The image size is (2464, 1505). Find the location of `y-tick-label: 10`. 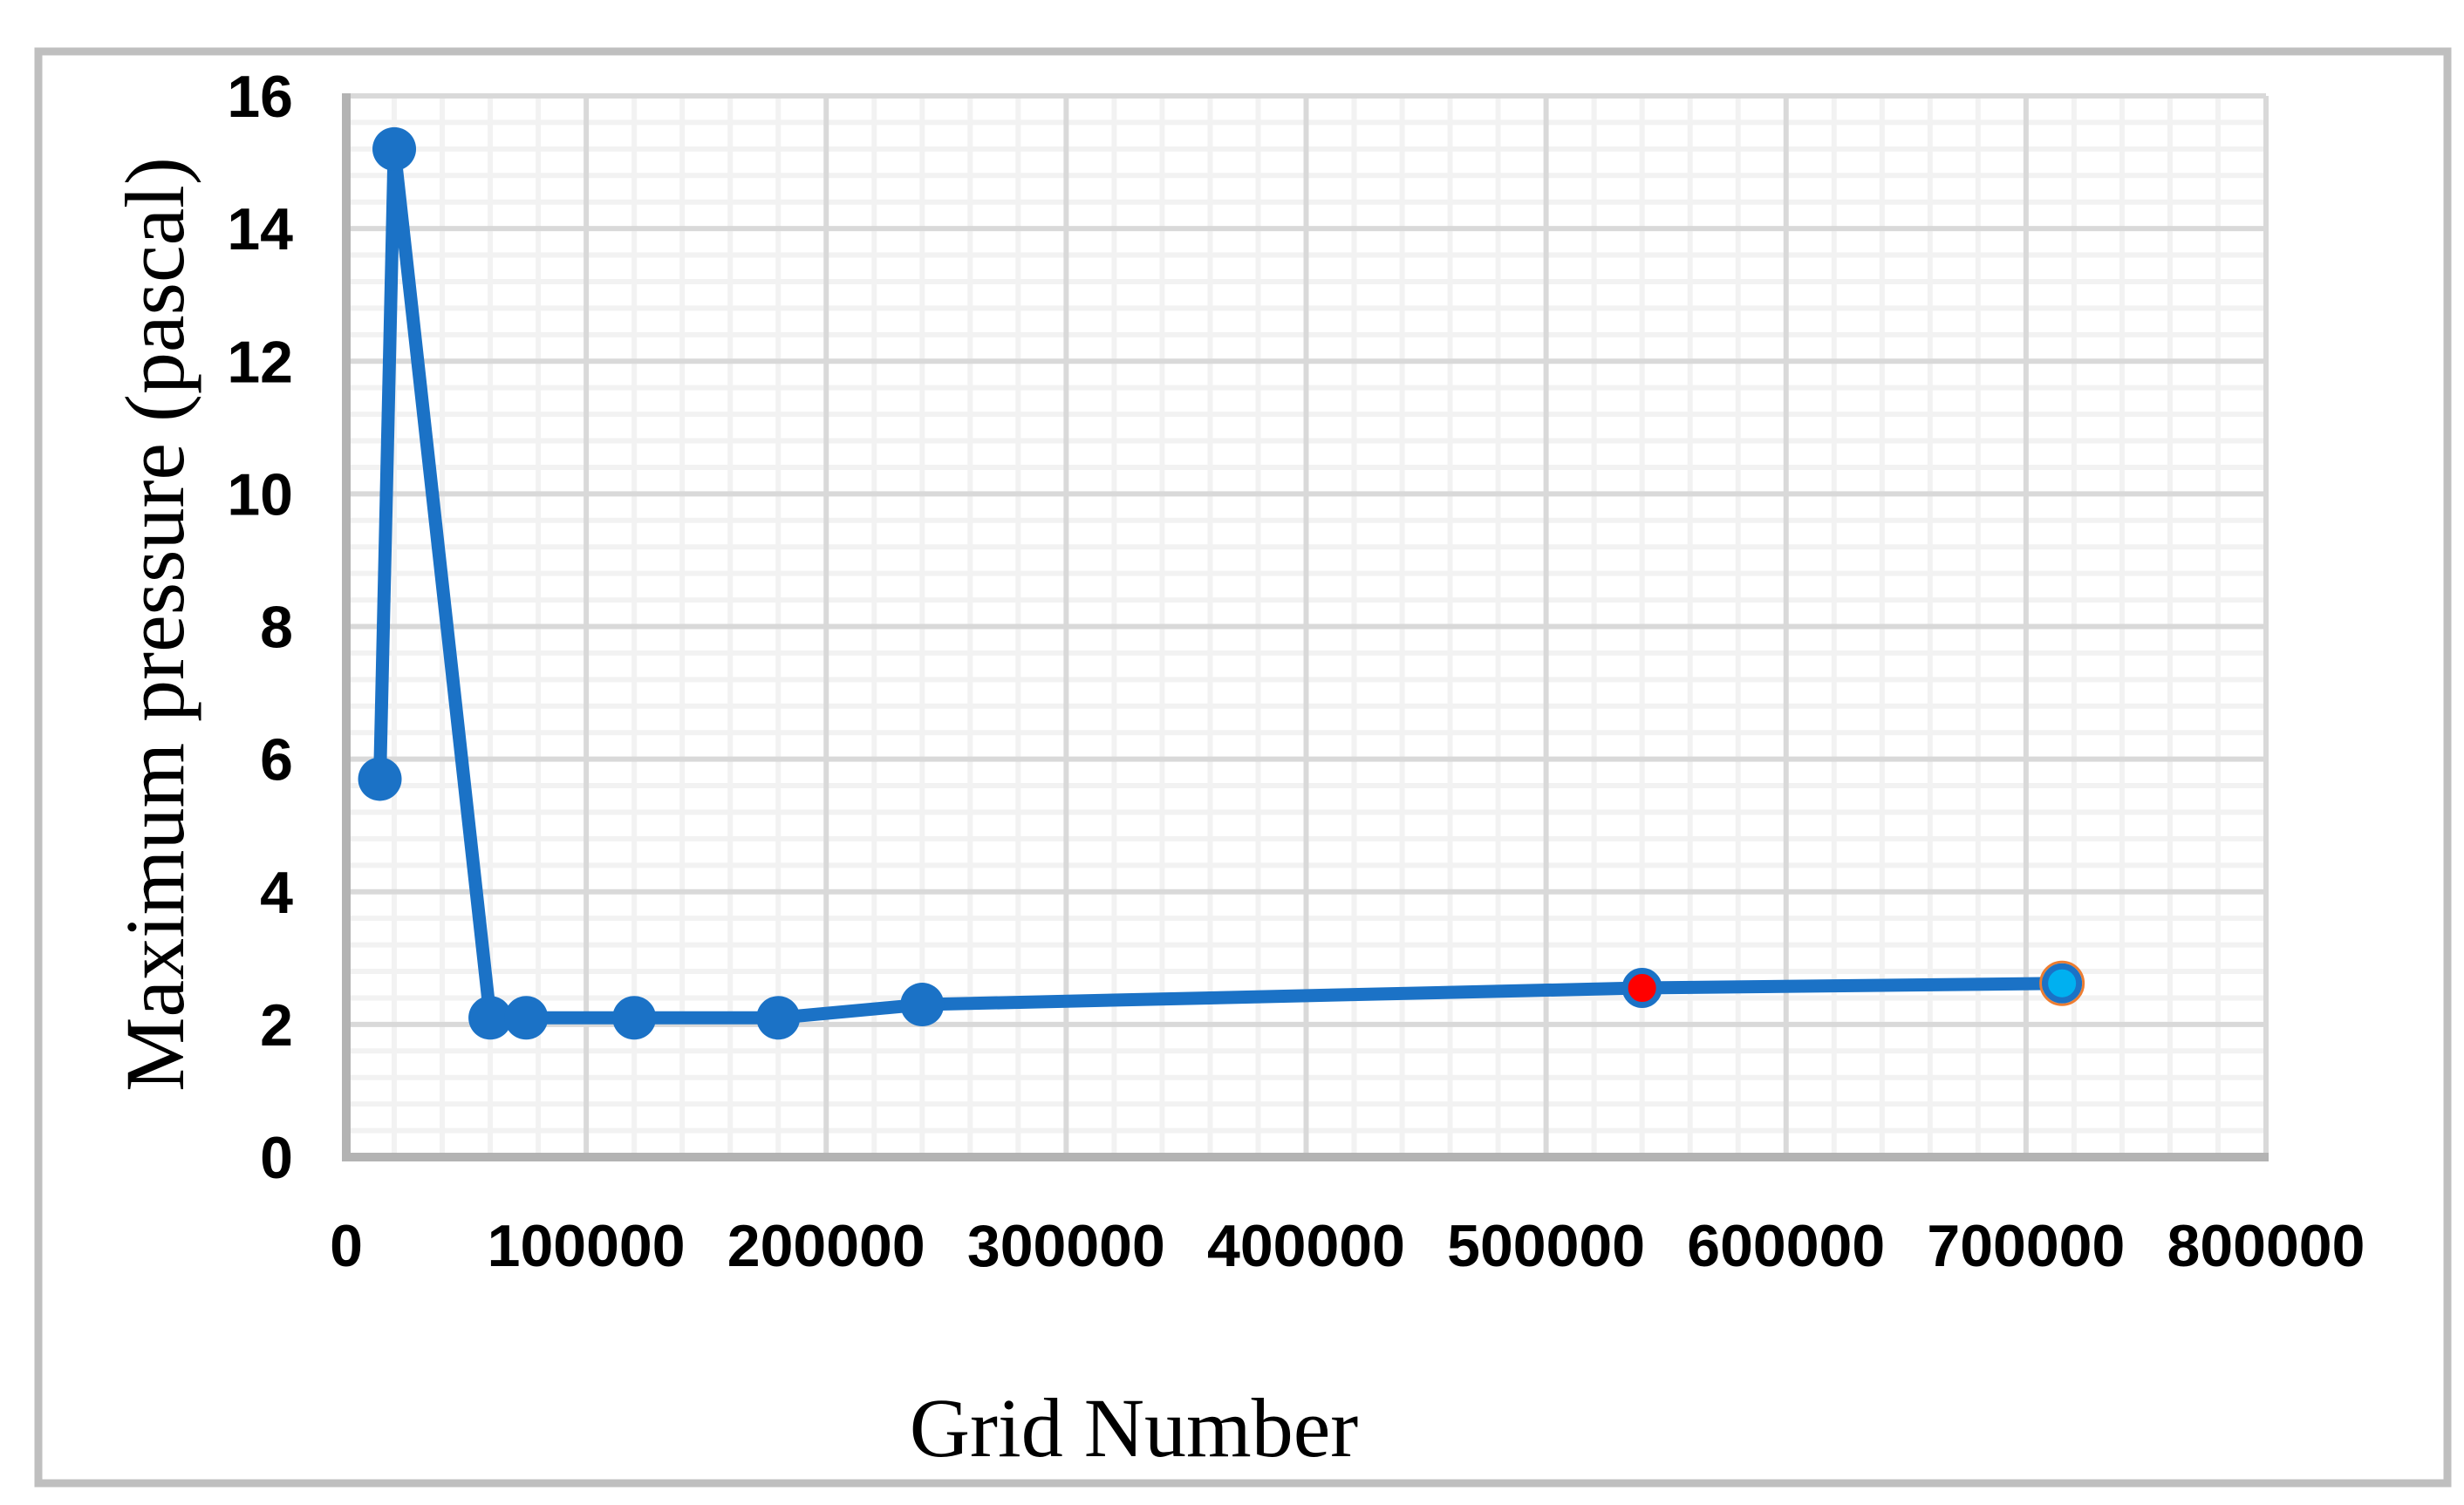

y-tick-label: 10 is located at coordinates (260, 495).